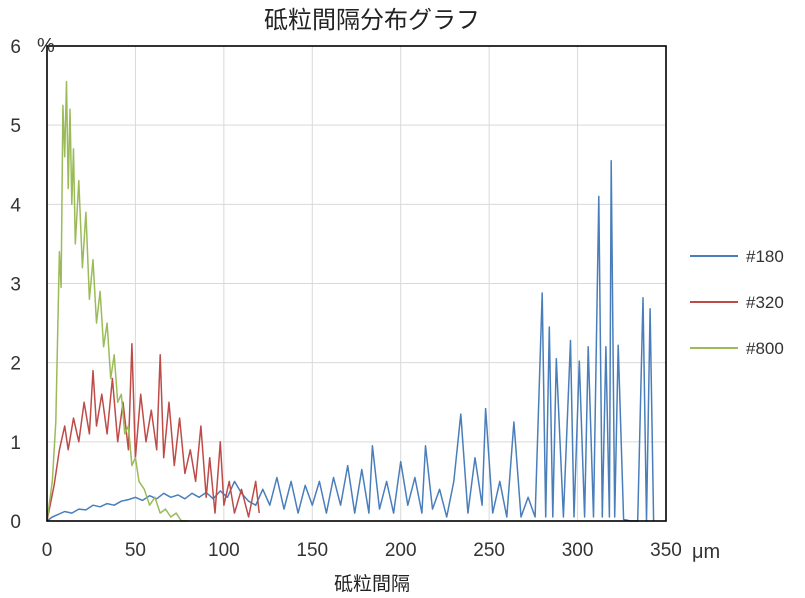  I want to click on x-tick-label-100: 100, so click(224, 550).